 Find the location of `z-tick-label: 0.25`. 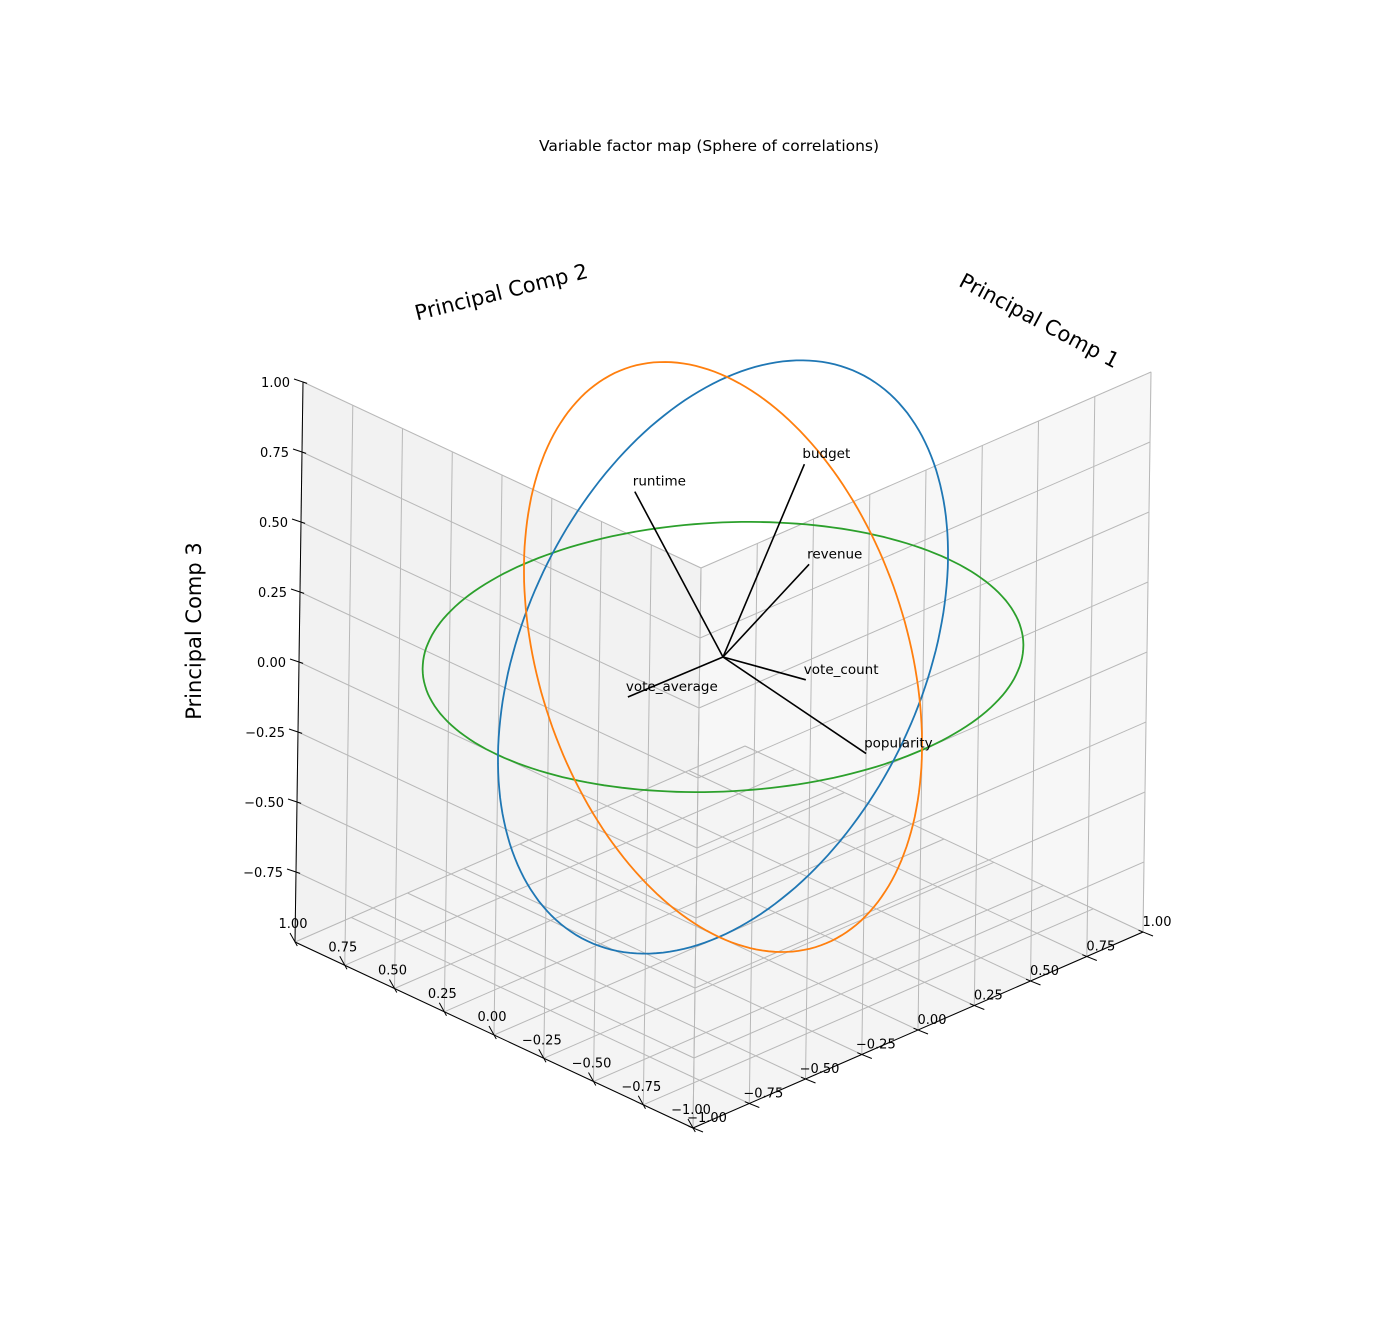

z-tick-label: 0.25 is located at coordinates (272, 593).